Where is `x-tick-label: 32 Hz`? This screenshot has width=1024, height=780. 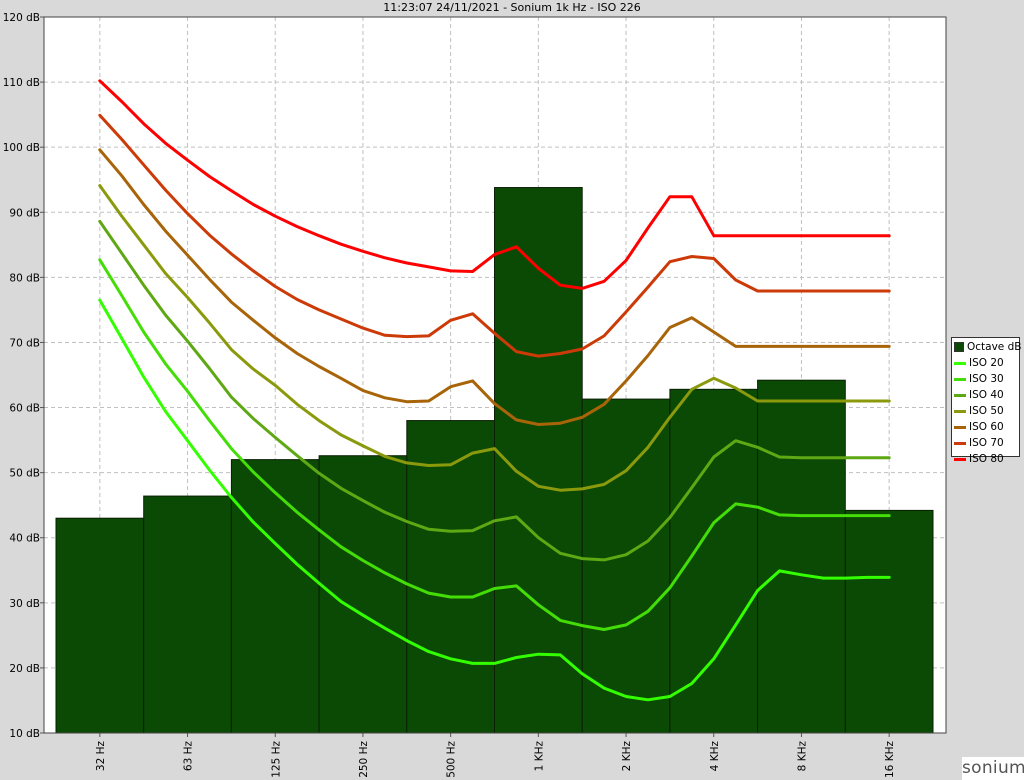
x-tick-label: 32 Hz is located at coordinates (101, 756).